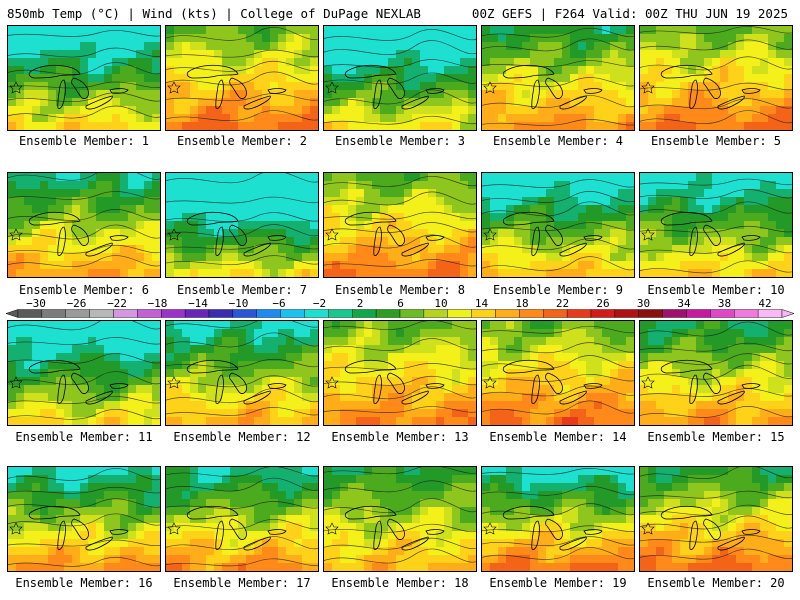 This screenshot has height=600, width=800. What do you see at coordinates (400, 313) in the screenshot?
I see `colorbar-swatches` at bounding box center [400, 313].